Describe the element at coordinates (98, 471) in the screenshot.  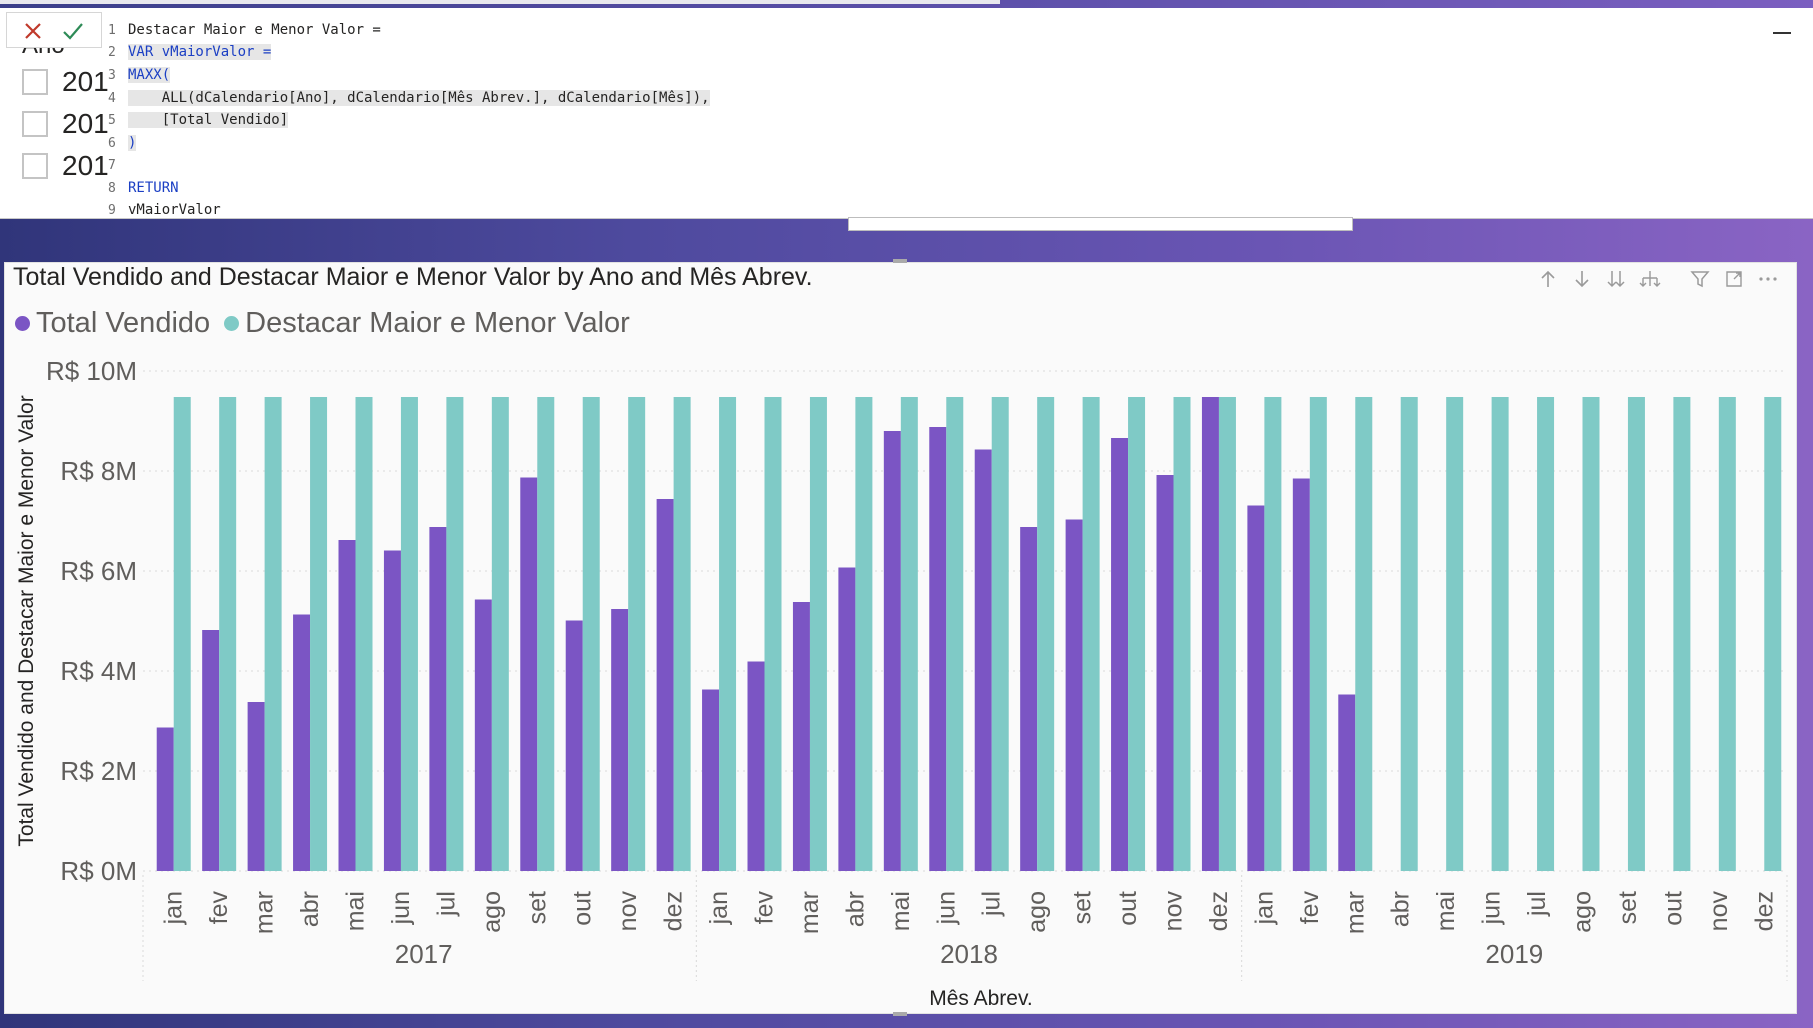
I see `y-tick-label: R$ 8M` at that location.